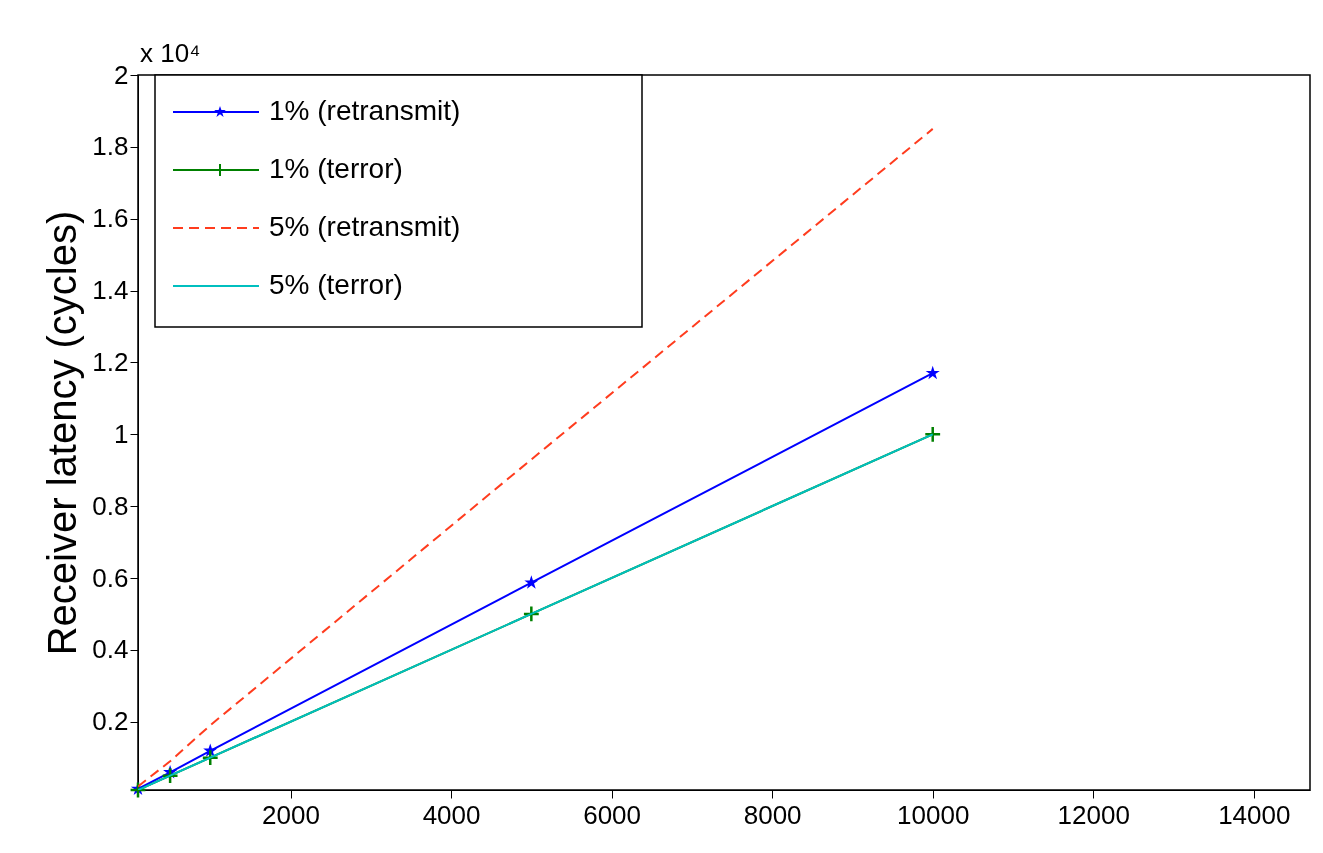  Describe the element at coordinates (110, 290) in the screenshot. I see `y-tick-label: 1.4` at that location.